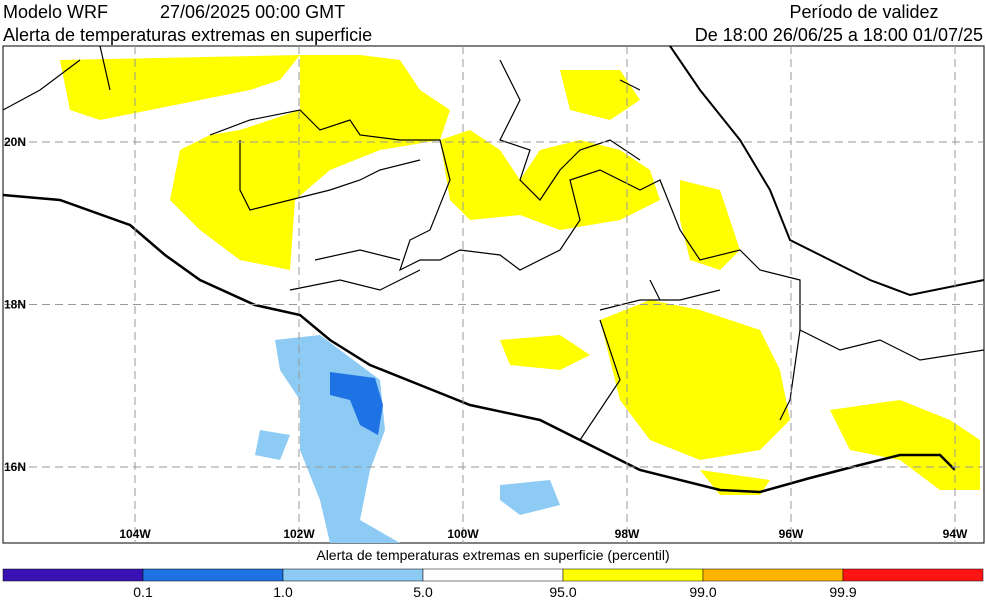  What do you see at coordinates (863, 12) in the screenshot?
I see `validity-title: Período de validez` at bounding box center [863, 12].